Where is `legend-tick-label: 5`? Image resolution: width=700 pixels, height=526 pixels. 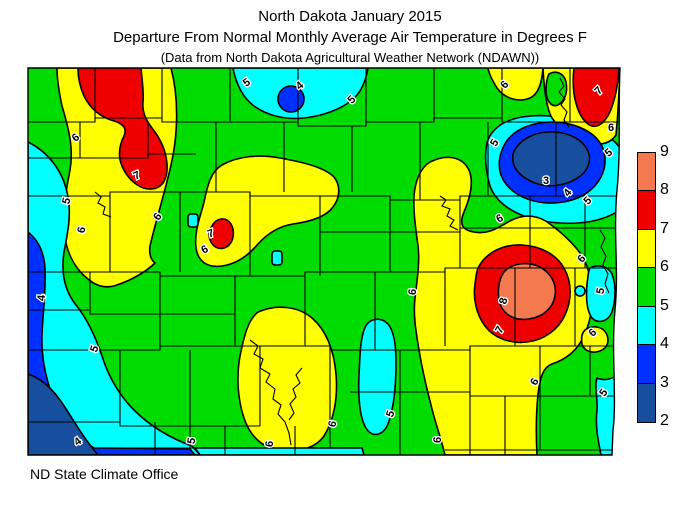
legend-tick-label: 5 is located at coordinates (664, 305).